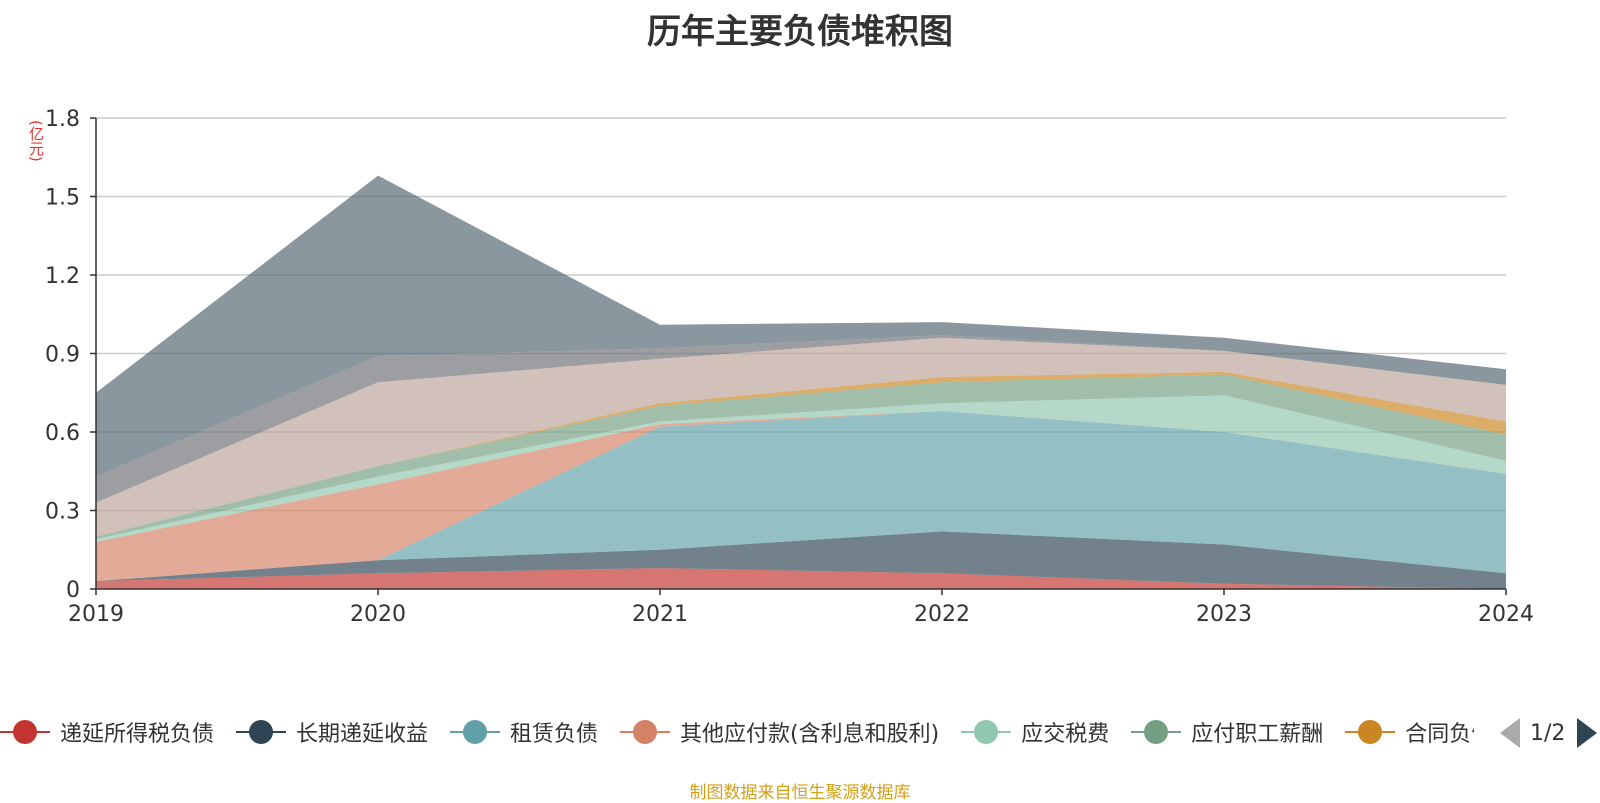 Image resolution: width=1600 pixels, height=803 pixels. What do you see at coordinates (62, 512) in the screenshot?
I see `y-tick-label: 0.3` at bounding box center [62, 512].